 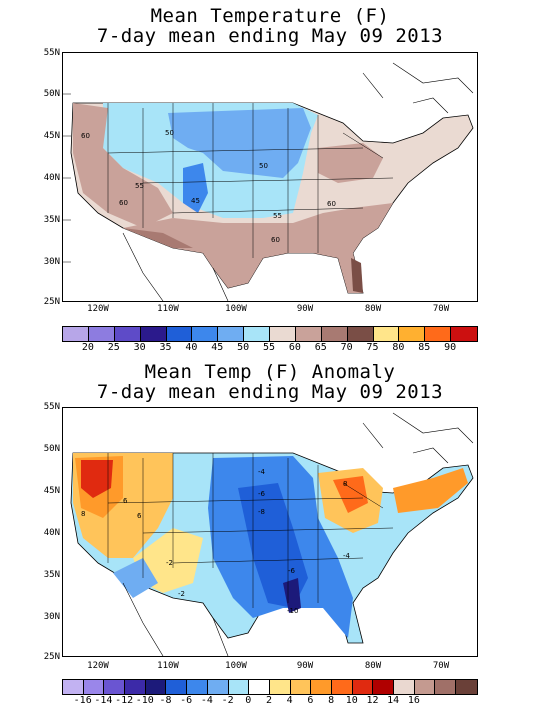 I want to click on colorbar-label: -2, so click(x=227, y=700).